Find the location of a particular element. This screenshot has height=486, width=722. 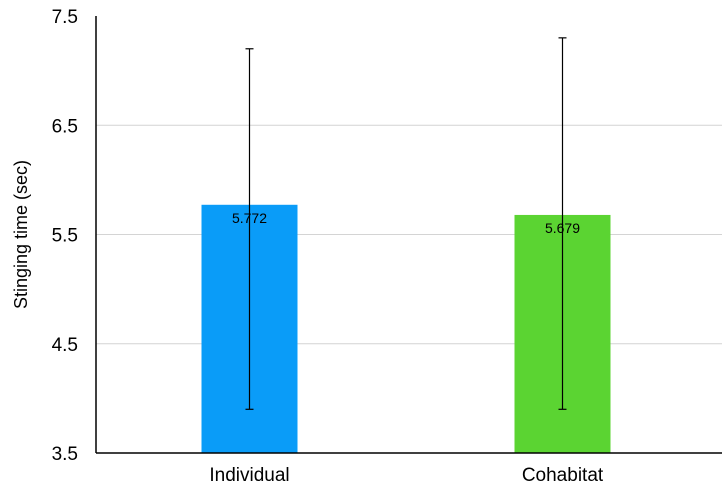

y-tick-label: 4.5 is located at coordinates (65, 345).